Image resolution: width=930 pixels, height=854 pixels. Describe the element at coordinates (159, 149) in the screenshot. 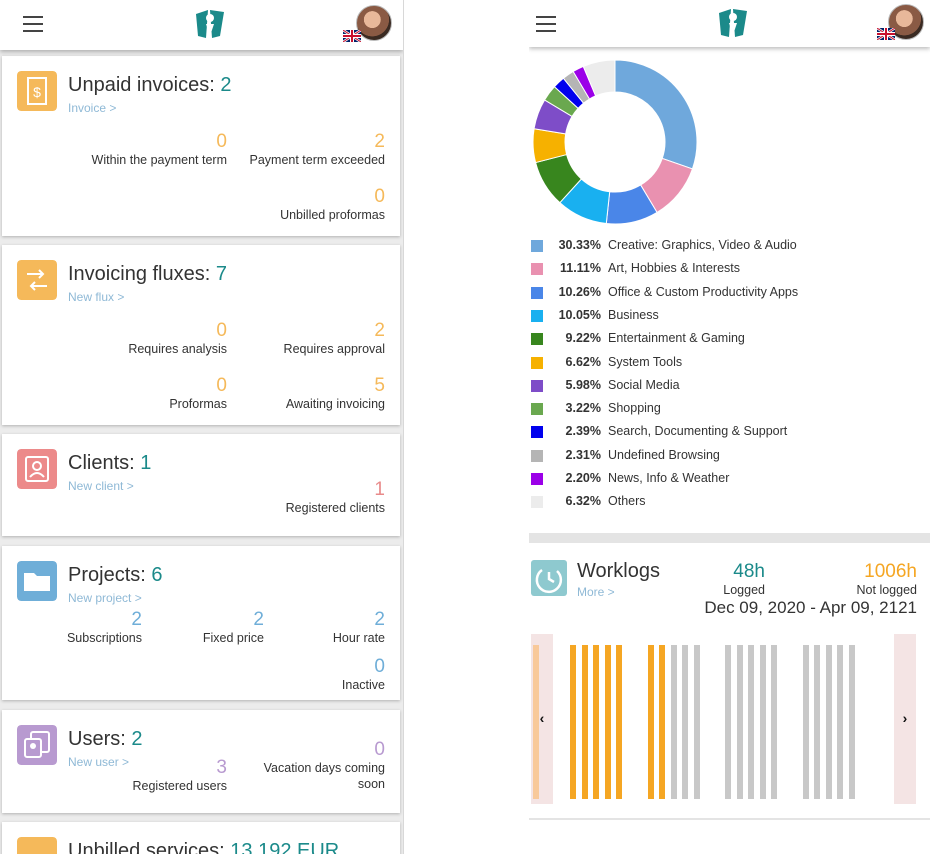

I see `within-term-stat: 0 Within the payment term` at that location.